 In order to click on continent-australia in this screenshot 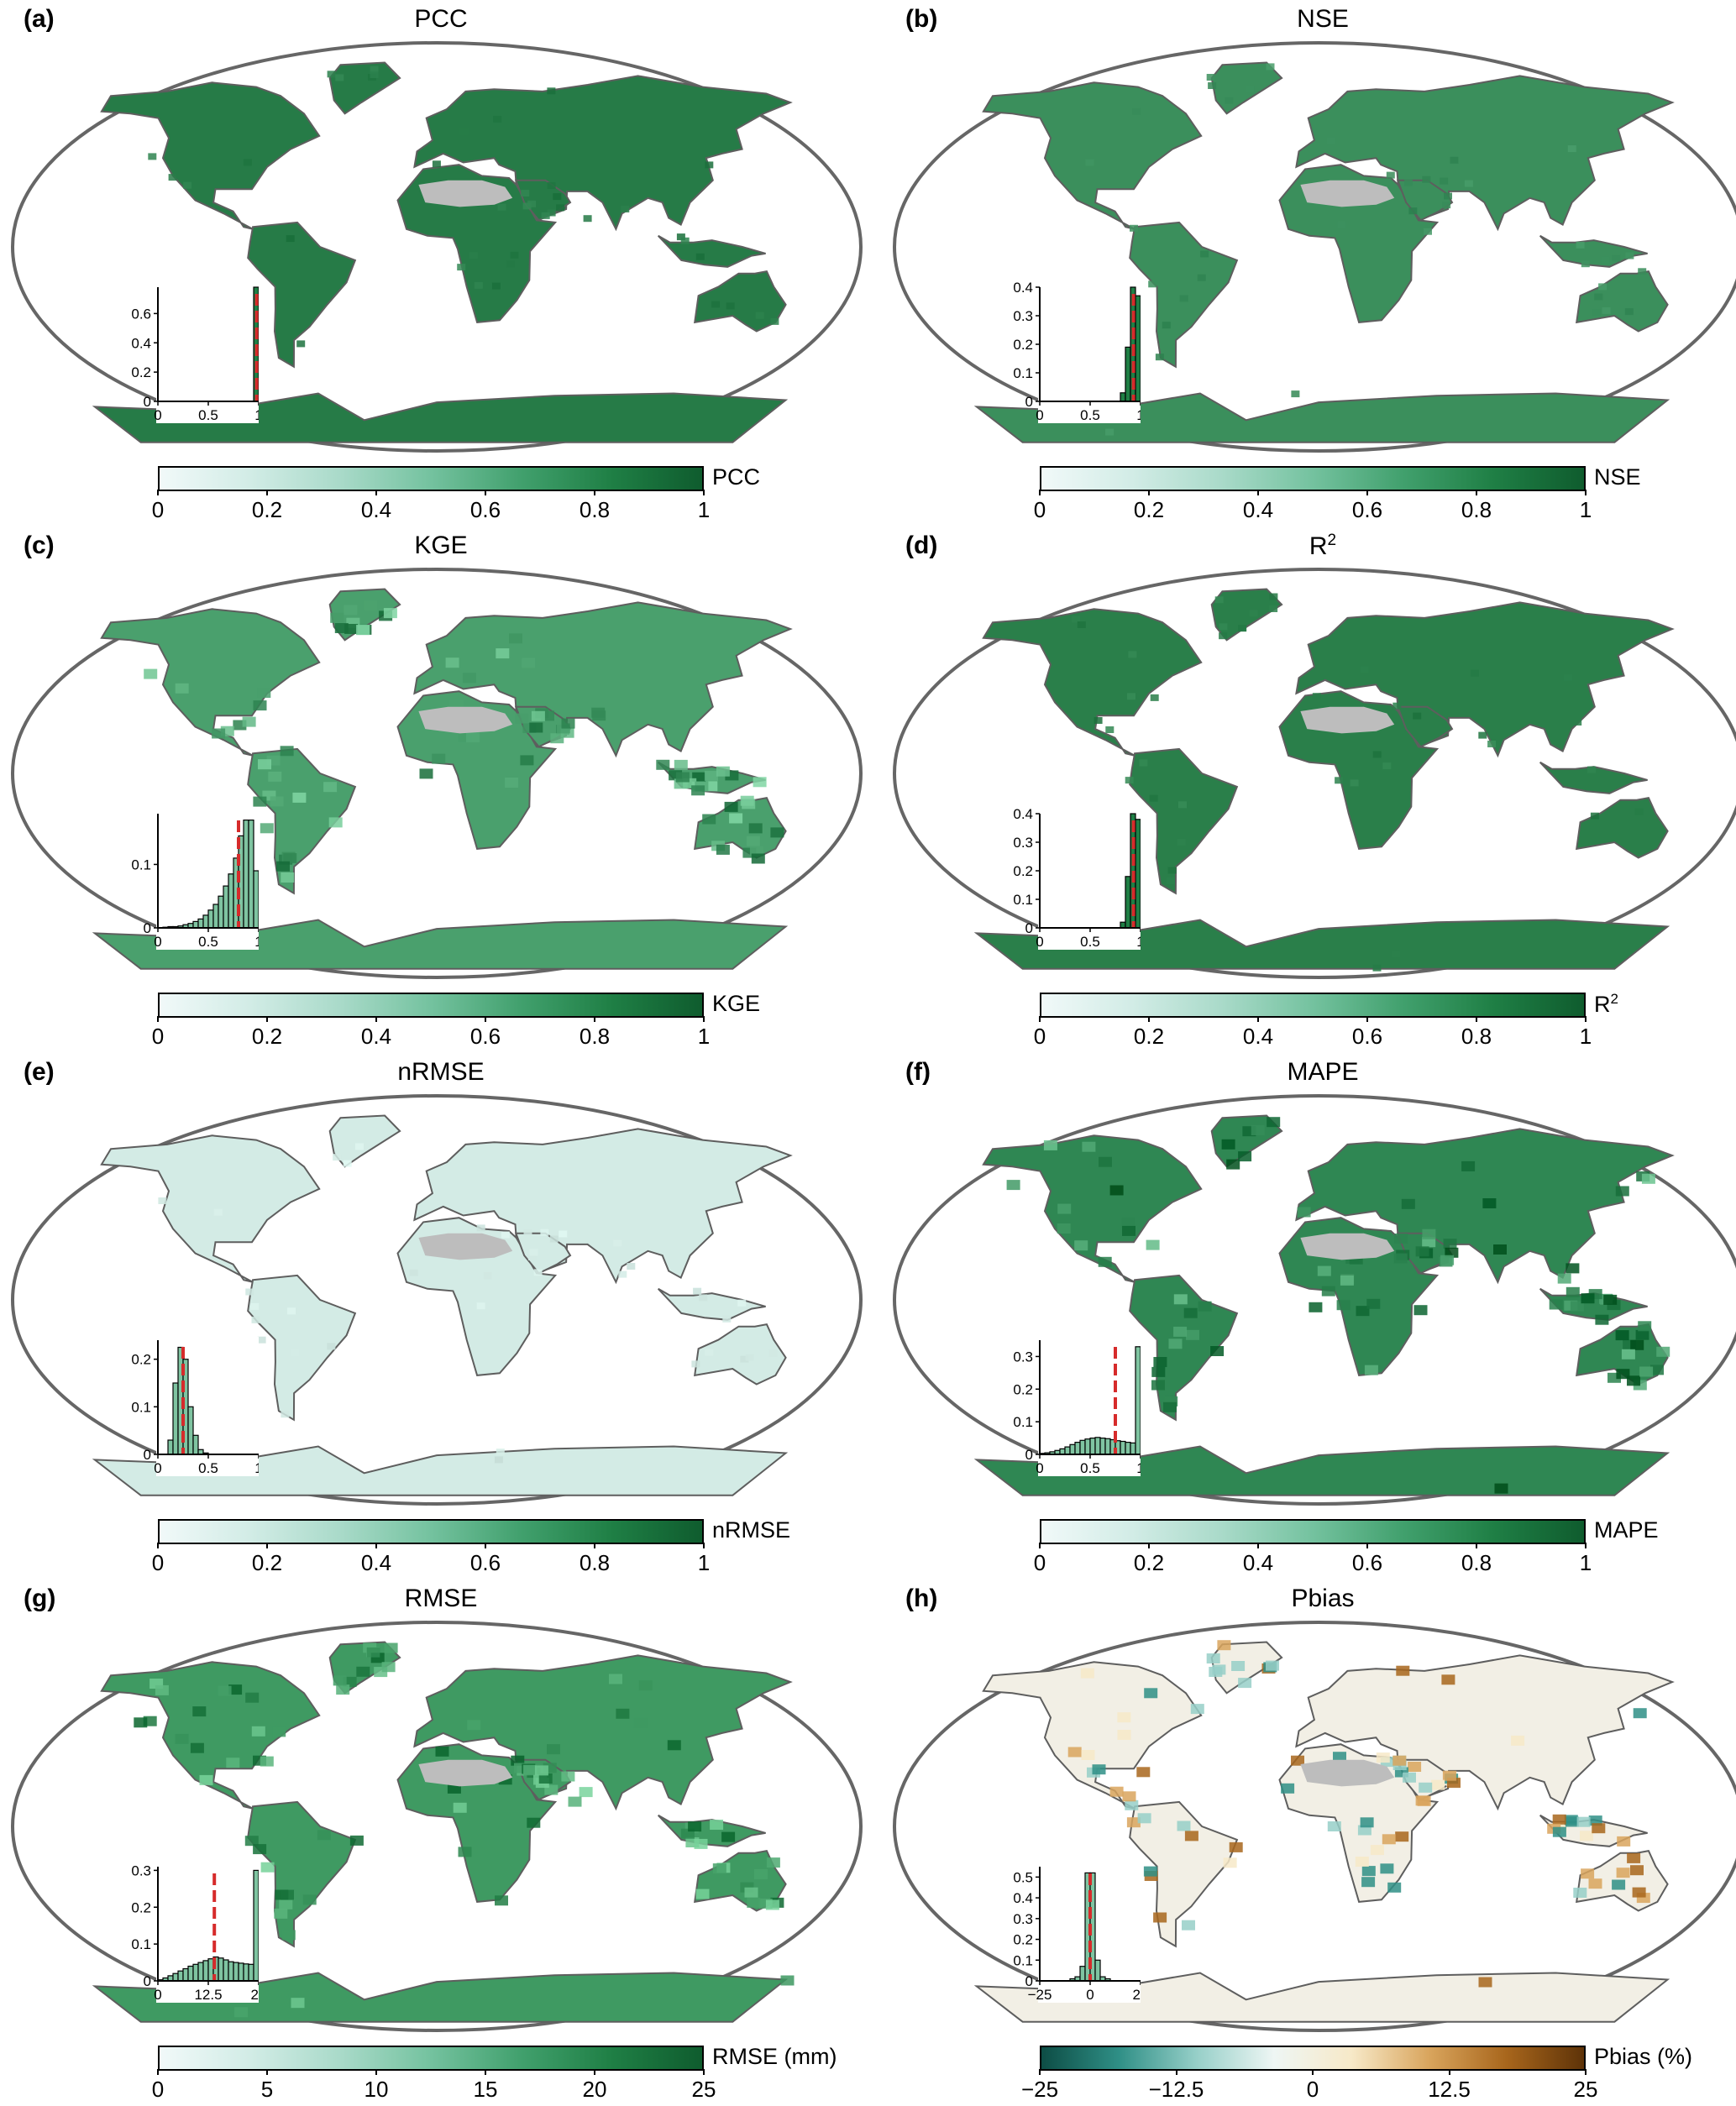, I will do `click(1622, 301)`.